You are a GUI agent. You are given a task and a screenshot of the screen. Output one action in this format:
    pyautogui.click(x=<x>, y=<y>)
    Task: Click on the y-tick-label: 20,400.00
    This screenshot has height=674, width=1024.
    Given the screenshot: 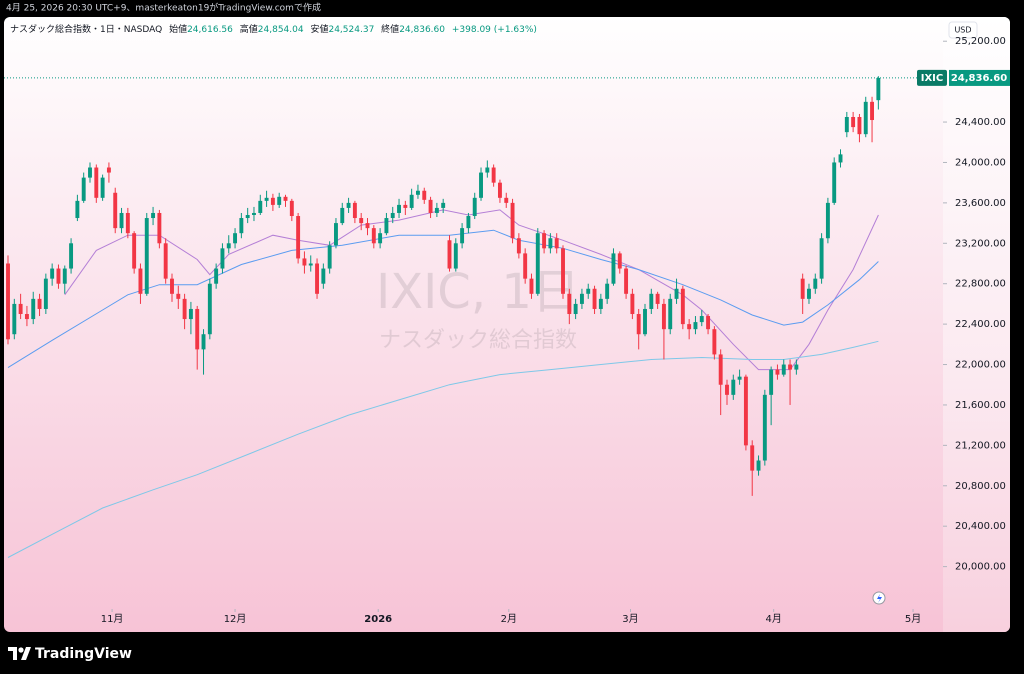 What is the action you would take?
    pyautogui.click(x=980, y=526)
    